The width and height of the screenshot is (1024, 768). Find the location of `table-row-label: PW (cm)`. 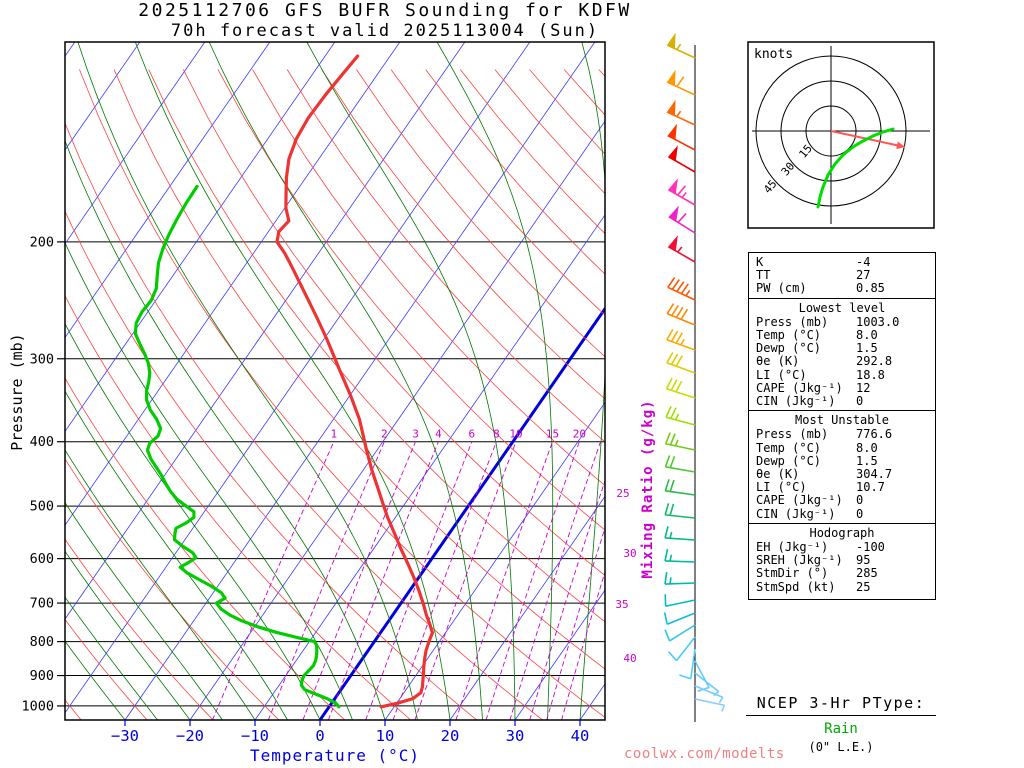

table-row-label: PW (cm) is located at coordinates (781, 288).